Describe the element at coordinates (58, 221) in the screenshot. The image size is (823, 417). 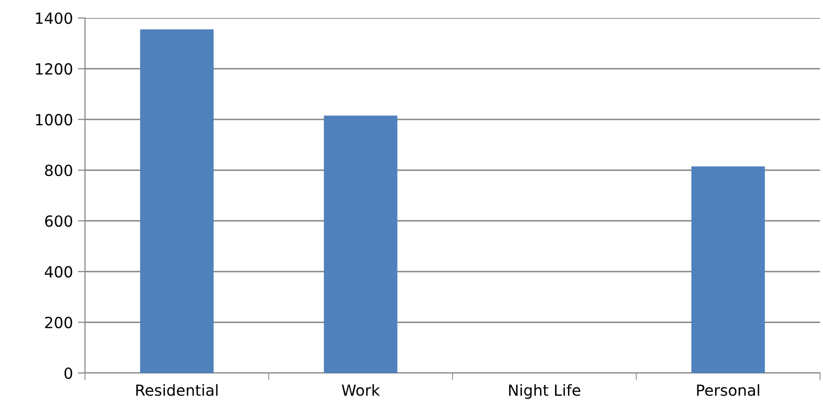
I see `y-tick-label: 600` at that location.